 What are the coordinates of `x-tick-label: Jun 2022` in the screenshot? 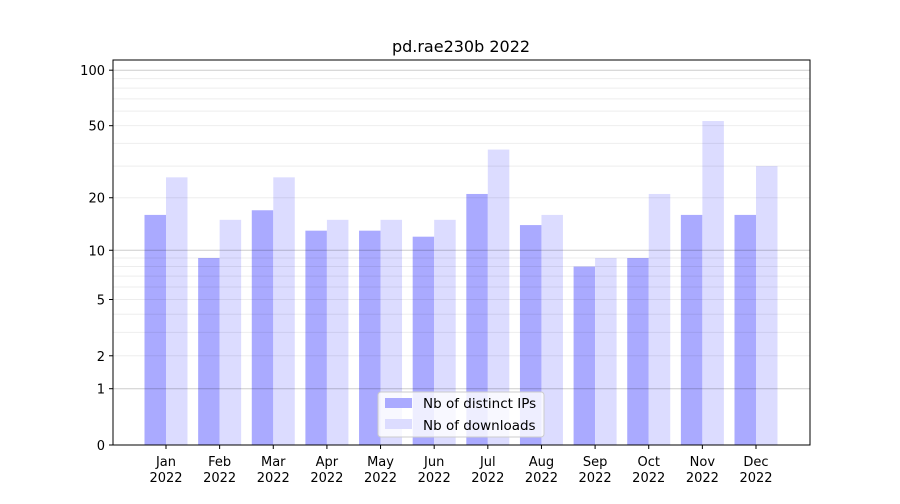 It's located at (434, 470).